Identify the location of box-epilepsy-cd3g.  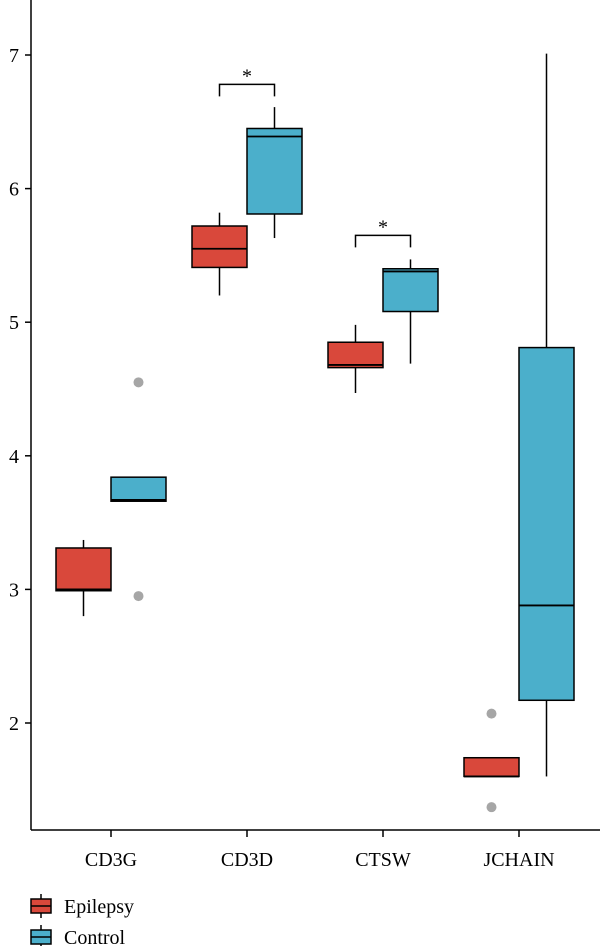
(83, 578).